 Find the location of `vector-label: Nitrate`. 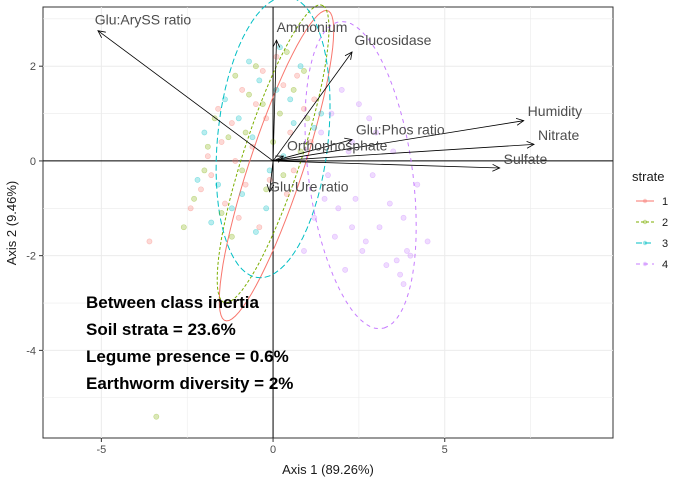

vector-label: Nitrate is located at coordinates (558, 135).